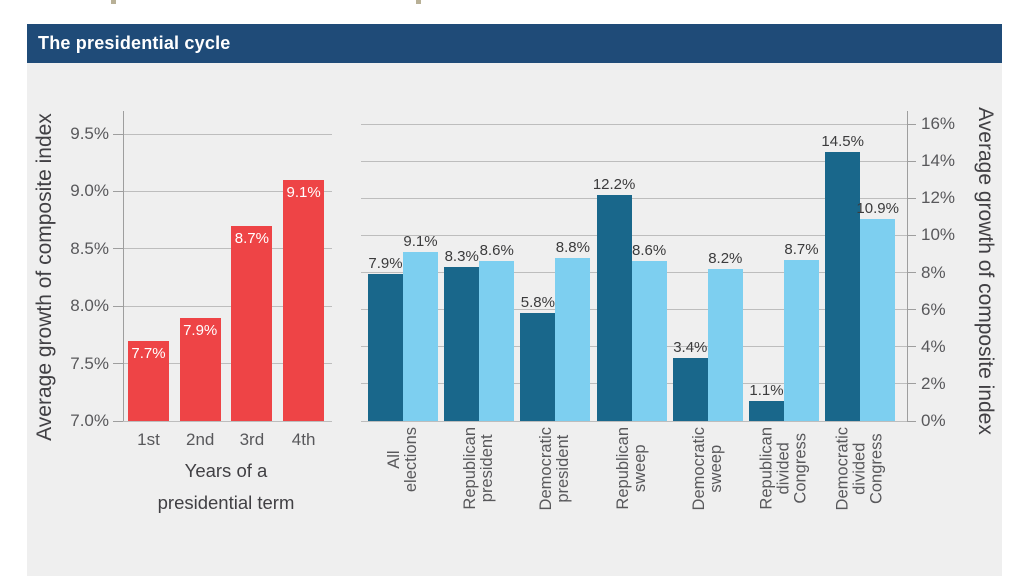 The width and height of the screenshot is (1031, 576). What do you see at coordinates (766, 390) in the screenshot?
I see `right-chart-bar-value-label: 1.1%` at bounding box center [766, 390].